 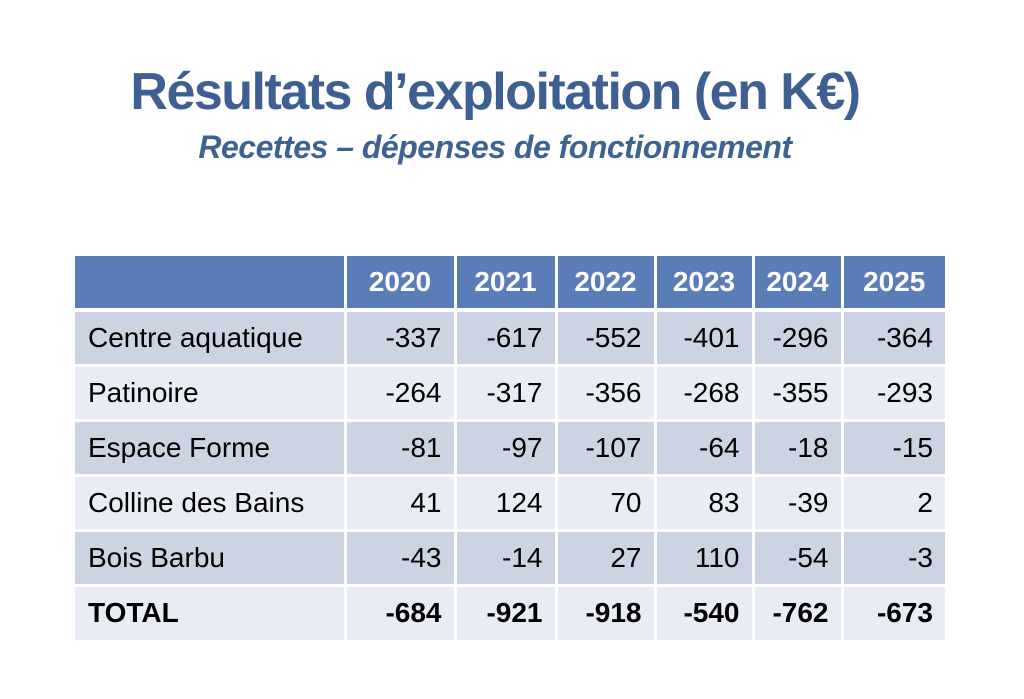 I want to click on table-row: Espace Forme -81 -97 -107 -64 -18 -15, so click(x=510, y=448).